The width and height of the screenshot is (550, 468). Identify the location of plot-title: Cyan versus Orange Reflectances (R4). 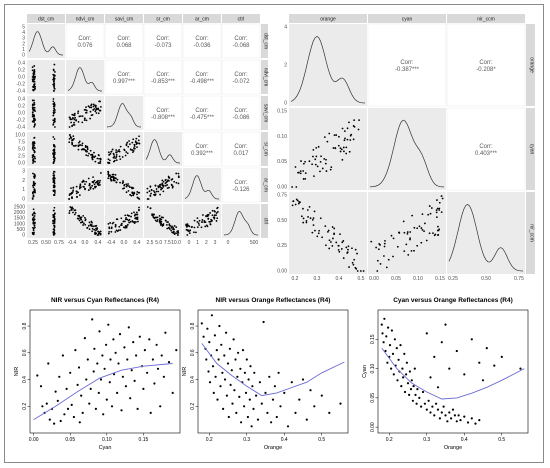
(453, 300).